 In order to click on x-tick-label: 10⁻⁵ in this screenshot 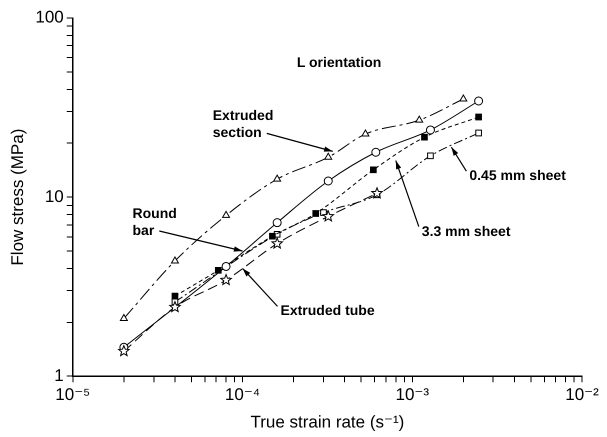, I will do `click(72, 394)`.